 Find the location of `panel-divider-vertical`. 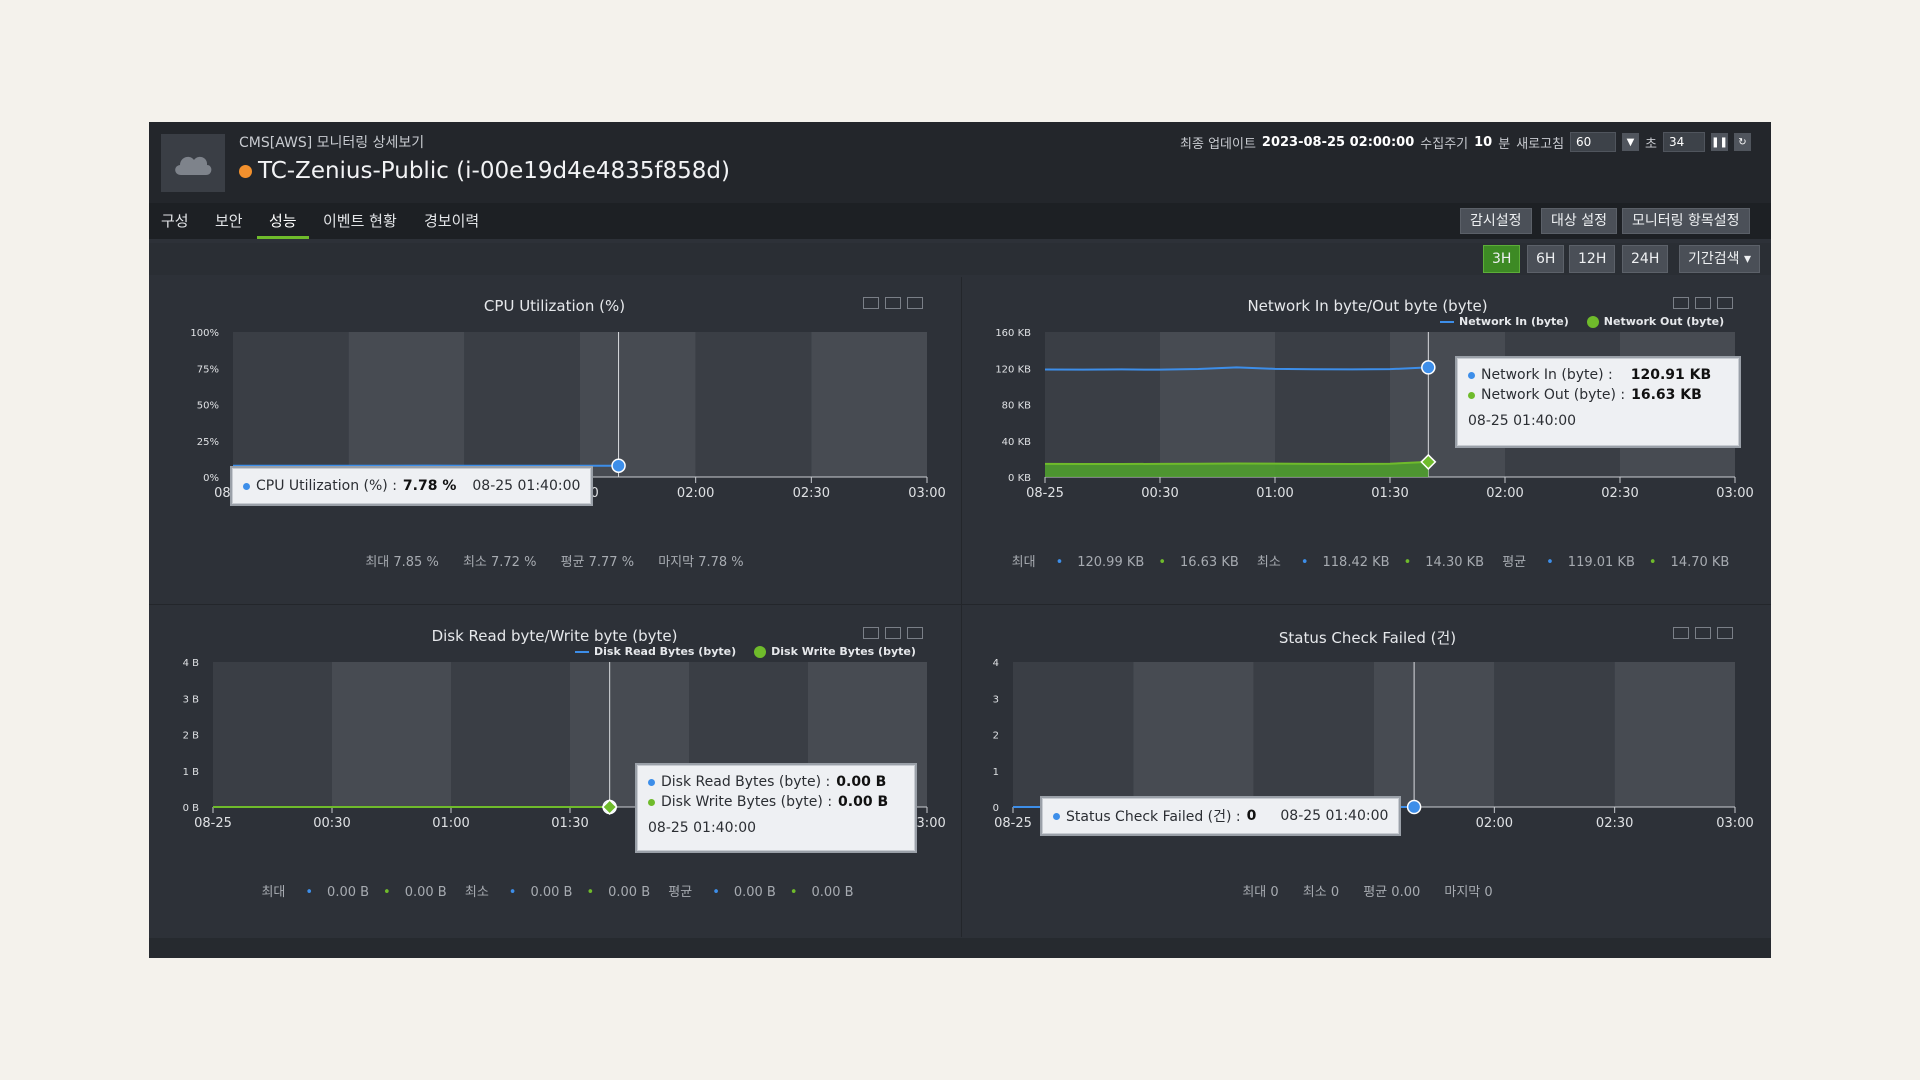

panel-divider-vertical is located at coordinates (961, 607).